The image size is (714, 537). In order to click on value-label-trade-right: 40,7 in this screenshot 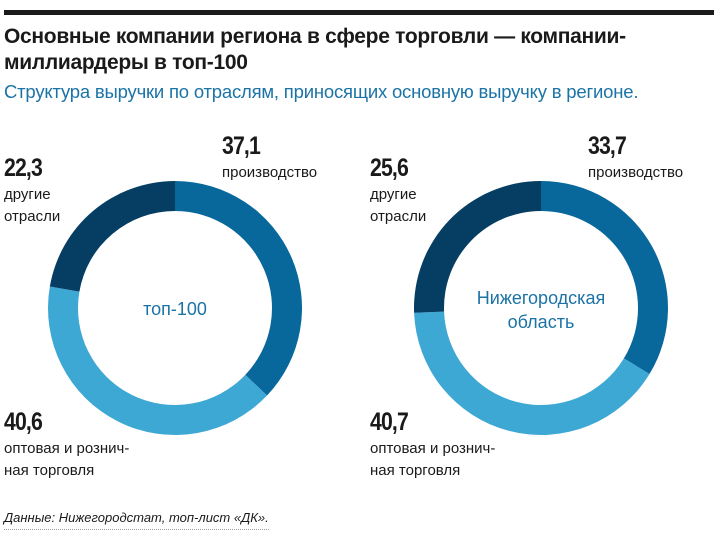, I will do `click(389, 422)`.